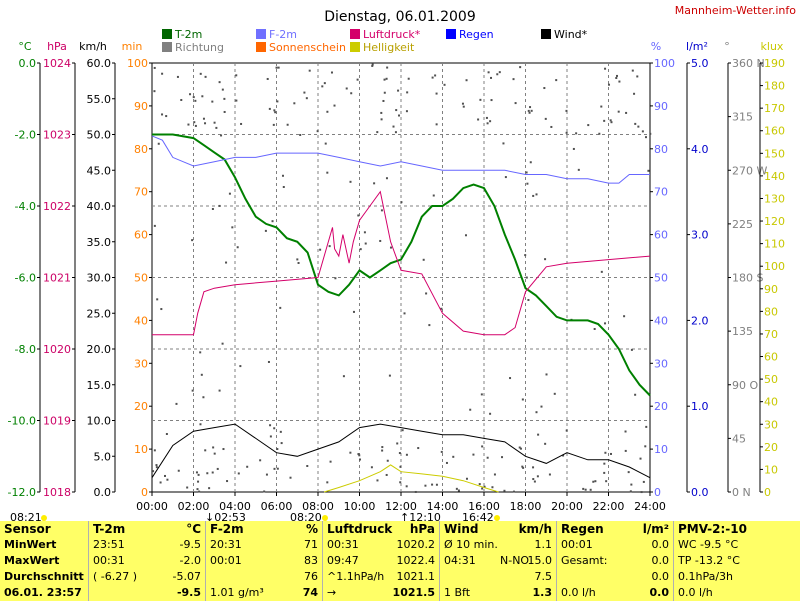 This screenshot has height=601, width=800. What do you see at coordinates (748, 63) in the screenshot?
I see `axis-tick-label: 360 N` at bounding box center [748, 63].